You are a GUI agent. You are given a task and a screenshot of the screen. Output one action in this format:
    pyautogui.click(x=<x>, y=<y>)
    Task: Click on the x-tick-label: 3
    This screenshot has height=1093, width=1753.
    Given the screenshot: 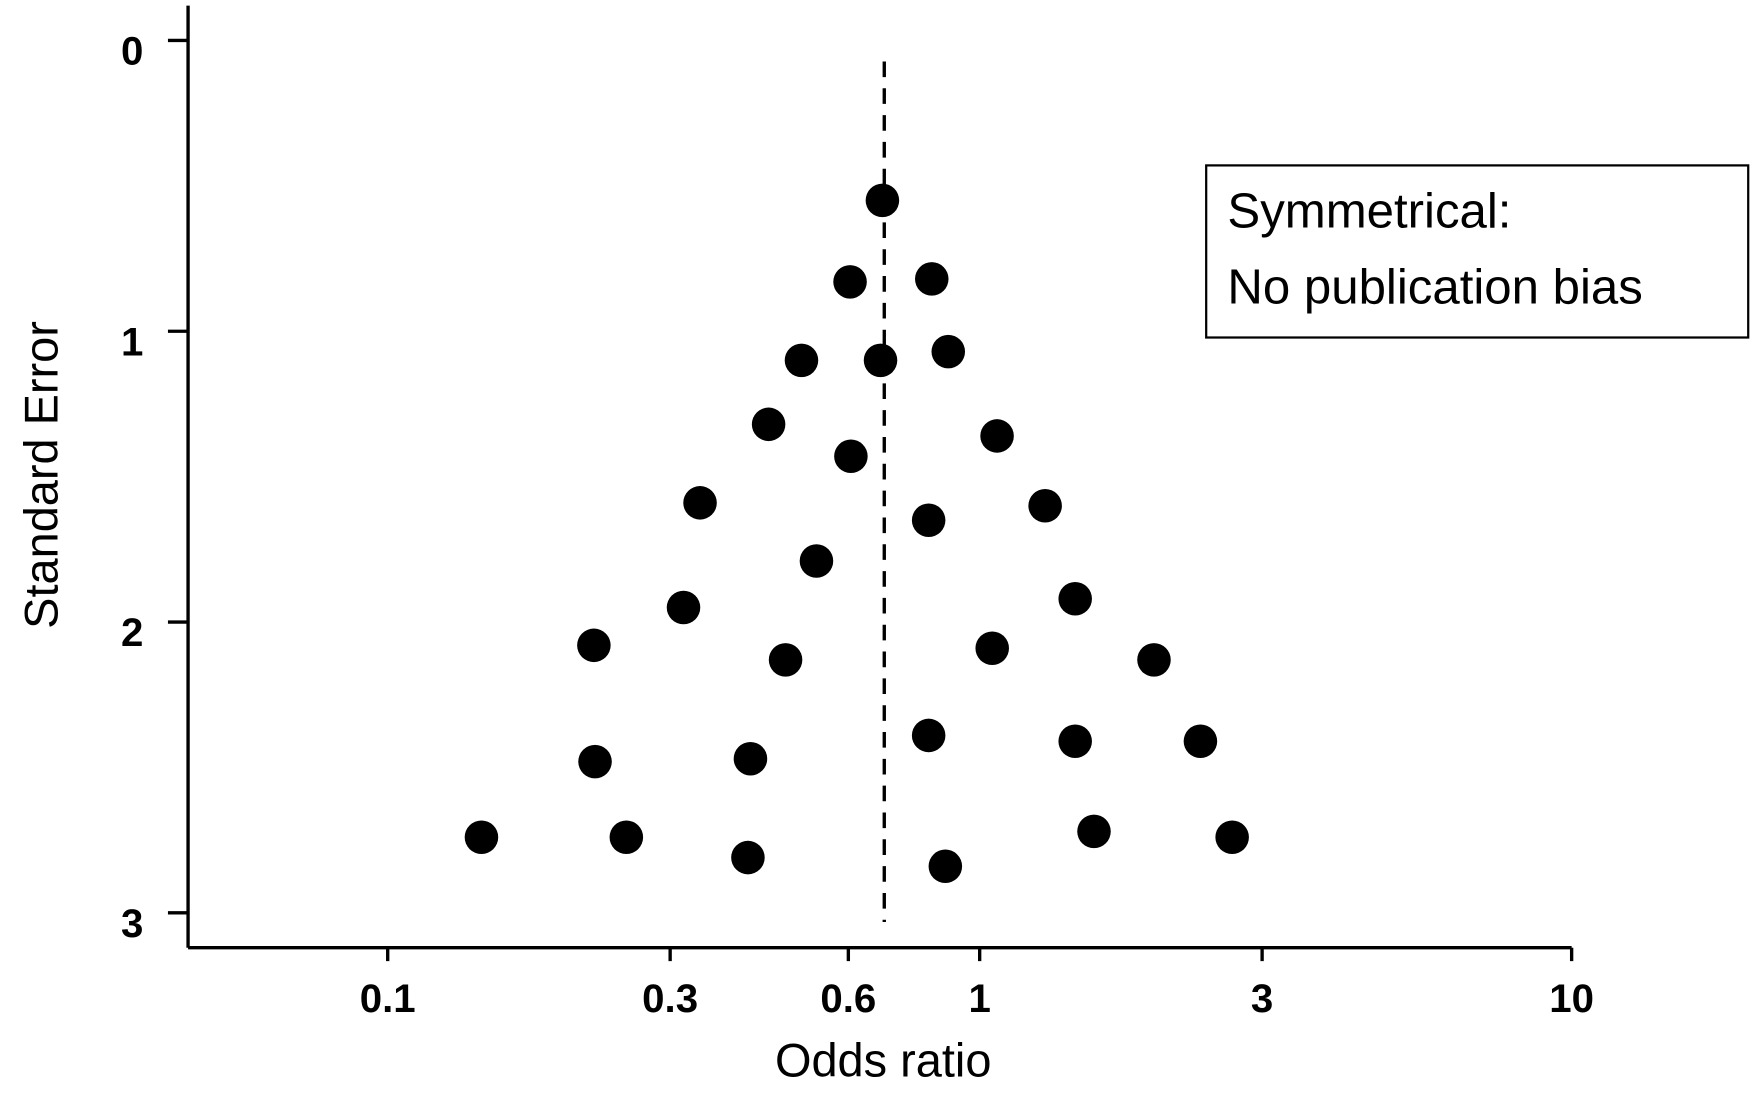 What is the action you would take?
    pyautogui.click(x=1262, y=998)
    